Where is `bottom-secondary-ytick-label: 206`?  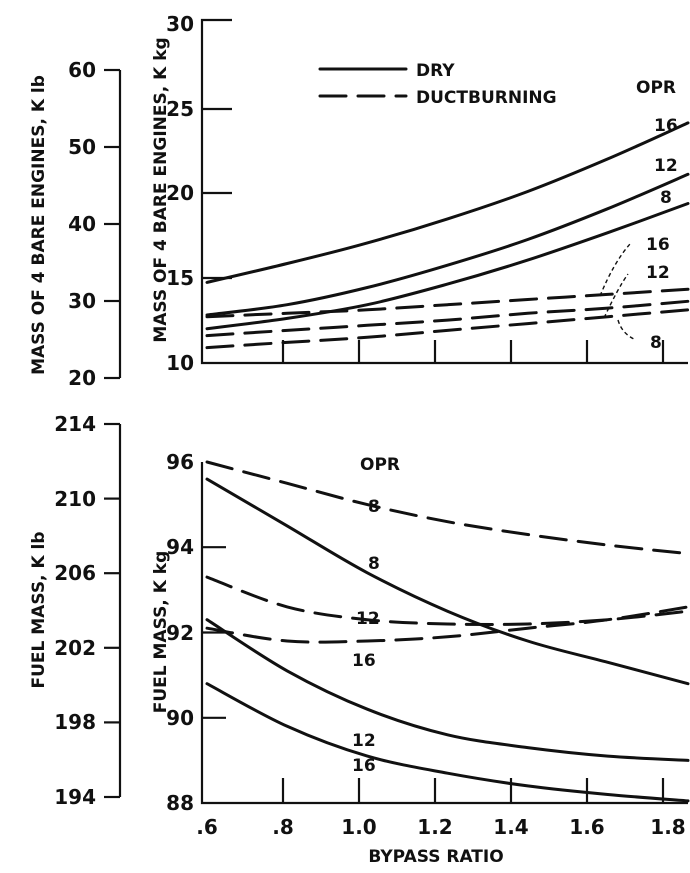 bottom-secondary-ytick-label: 206 is located at coordinates (75, 573).